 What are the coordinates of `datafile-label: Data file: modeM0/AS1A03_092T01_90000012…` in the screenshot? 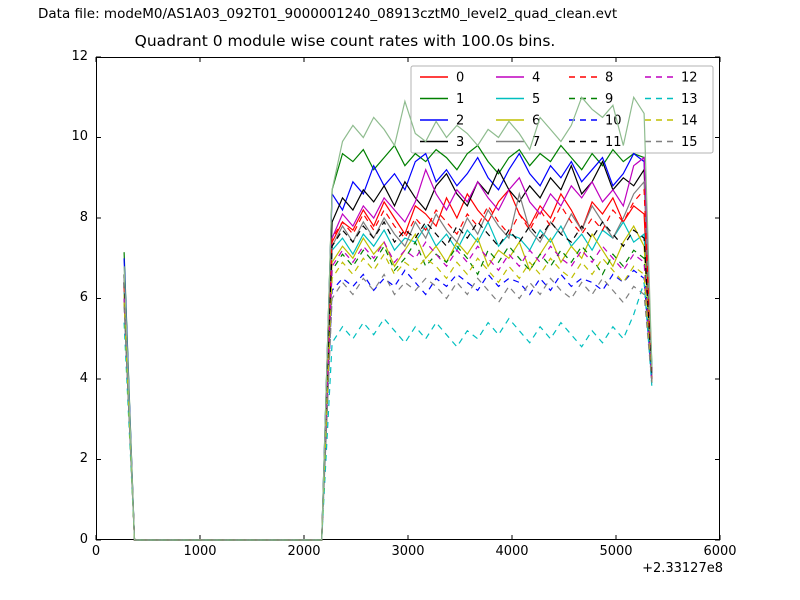 It's located at (328, 14).